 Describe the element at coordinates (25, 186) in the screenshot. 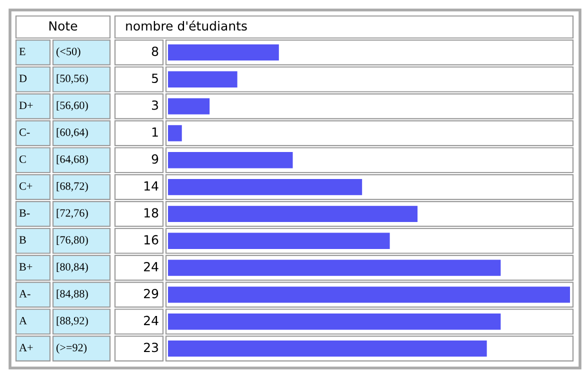

I see `y-tick-label: C+` at that location.